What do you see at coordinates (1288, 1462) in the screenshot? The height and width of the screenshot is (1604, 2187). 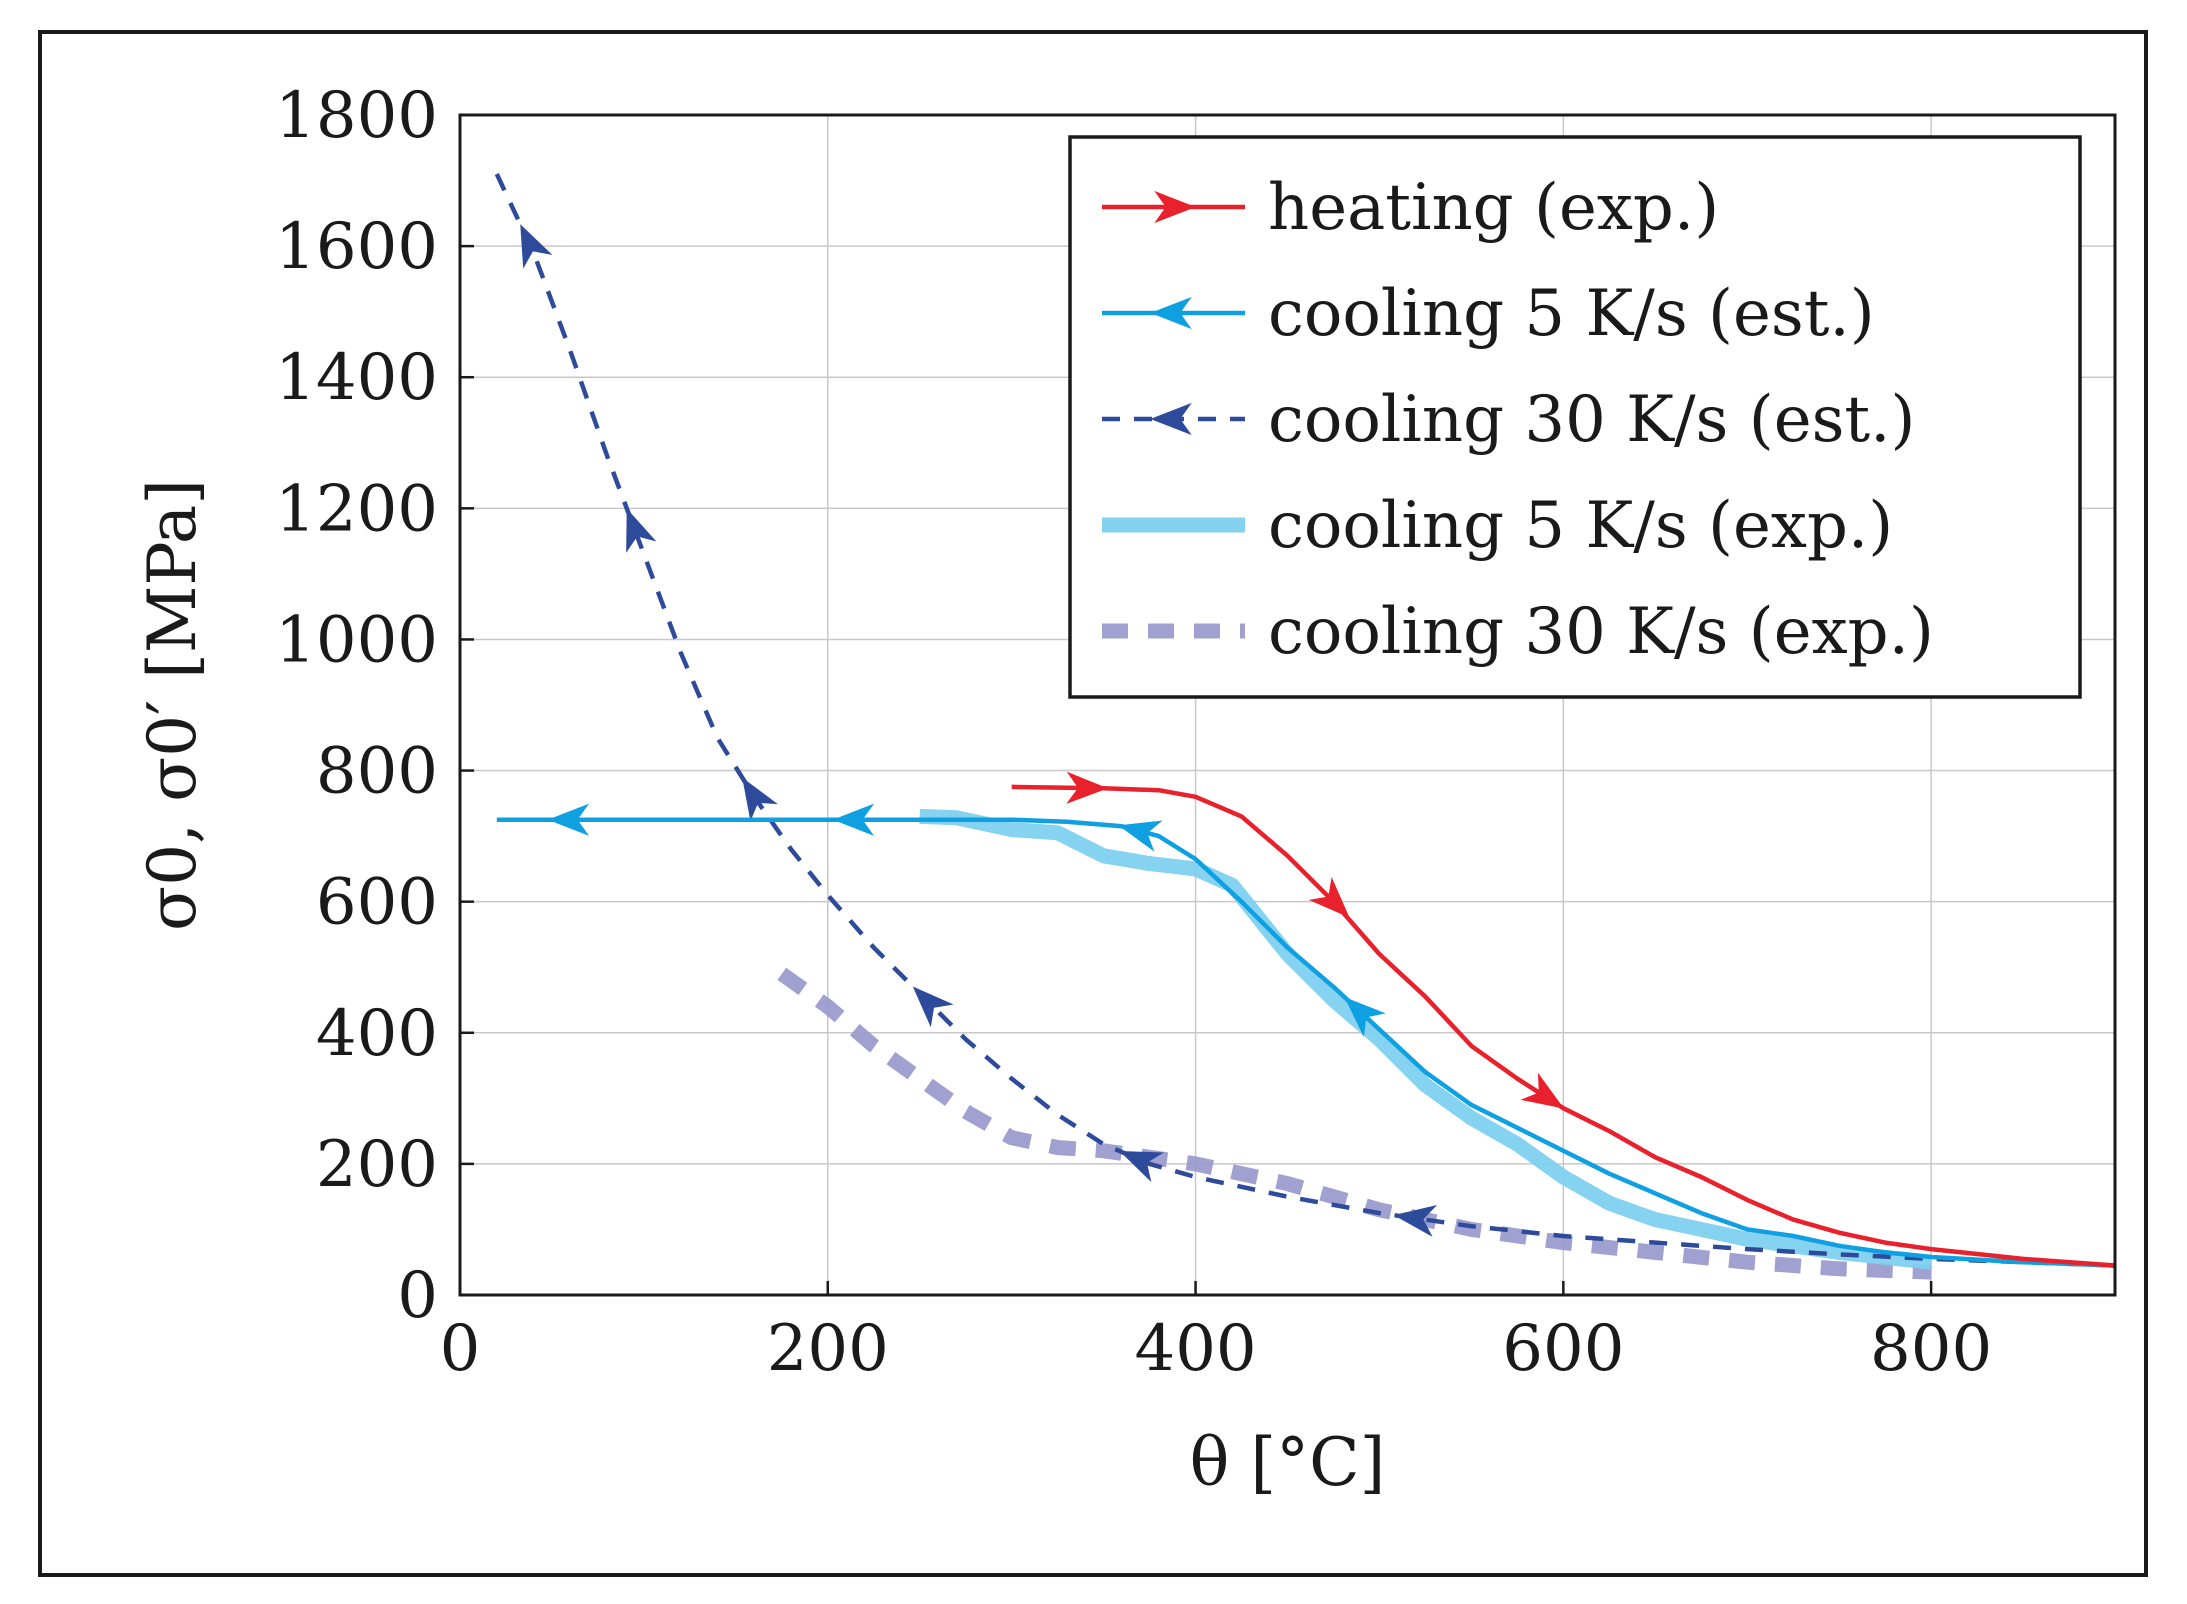 I see `x-axis-label: θ [°C]` at bounding box center [1288, 1462].